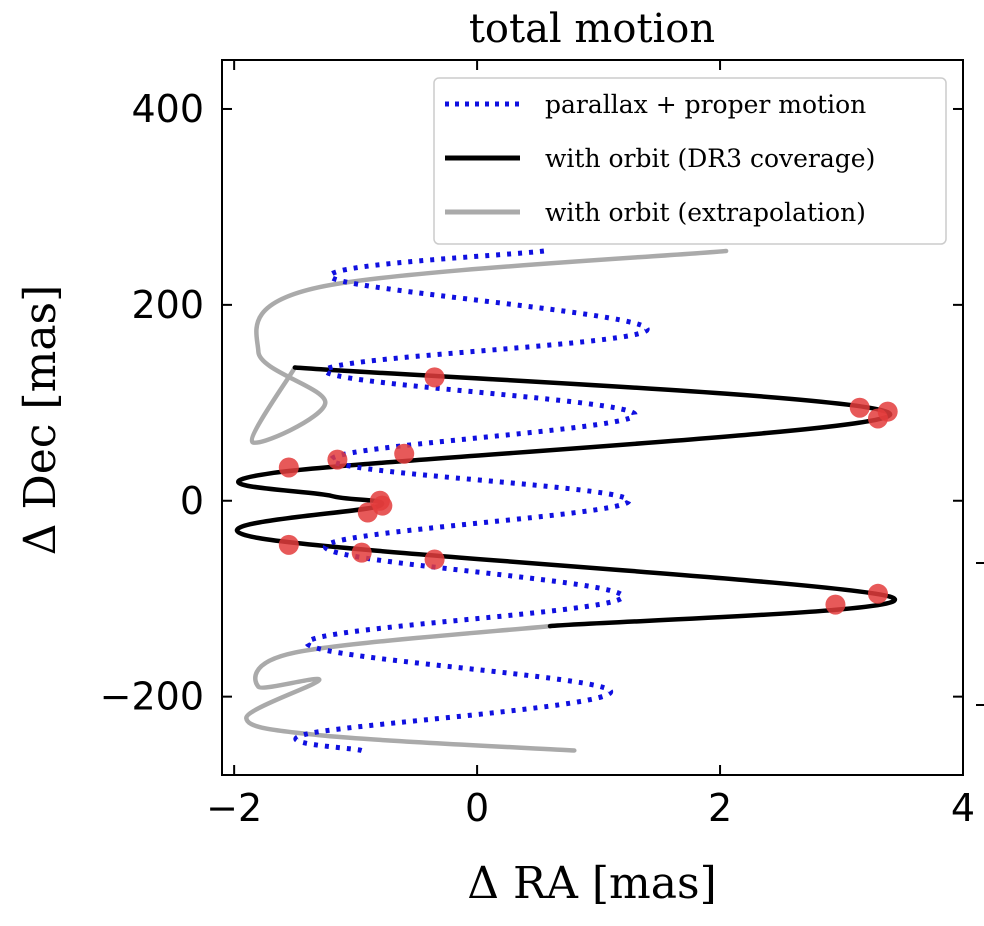 The height and width of the screenshot is (926, 984). I want to click on legend-box, so click(690, 161).